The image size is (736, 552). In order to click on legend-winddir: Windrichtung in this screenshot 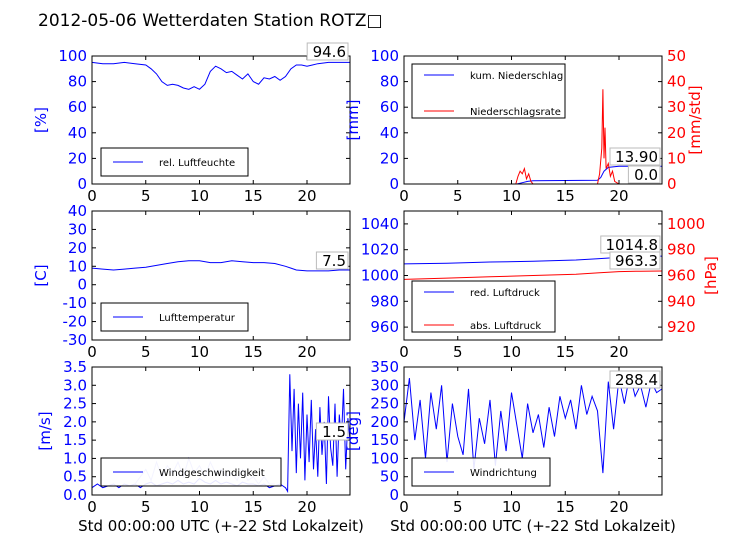, I will do `click(481, 472)`.